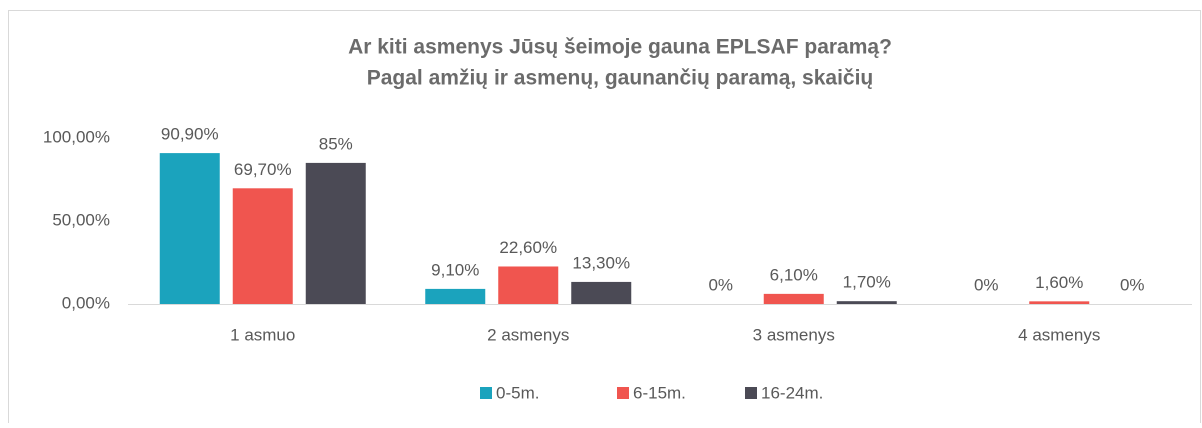 The image size is (1202, 428). What do you see at coordinates (601, 262) in the screenshot?
I see `data-label: 13,30%` at bounding box center [601, 262].